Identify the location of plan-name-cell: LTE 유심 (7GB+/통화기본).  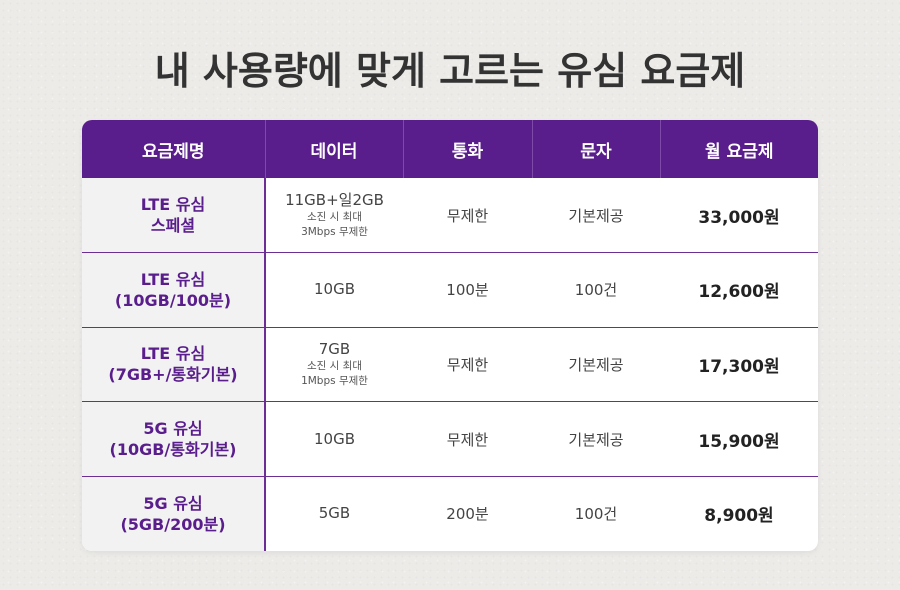
(174, 365).